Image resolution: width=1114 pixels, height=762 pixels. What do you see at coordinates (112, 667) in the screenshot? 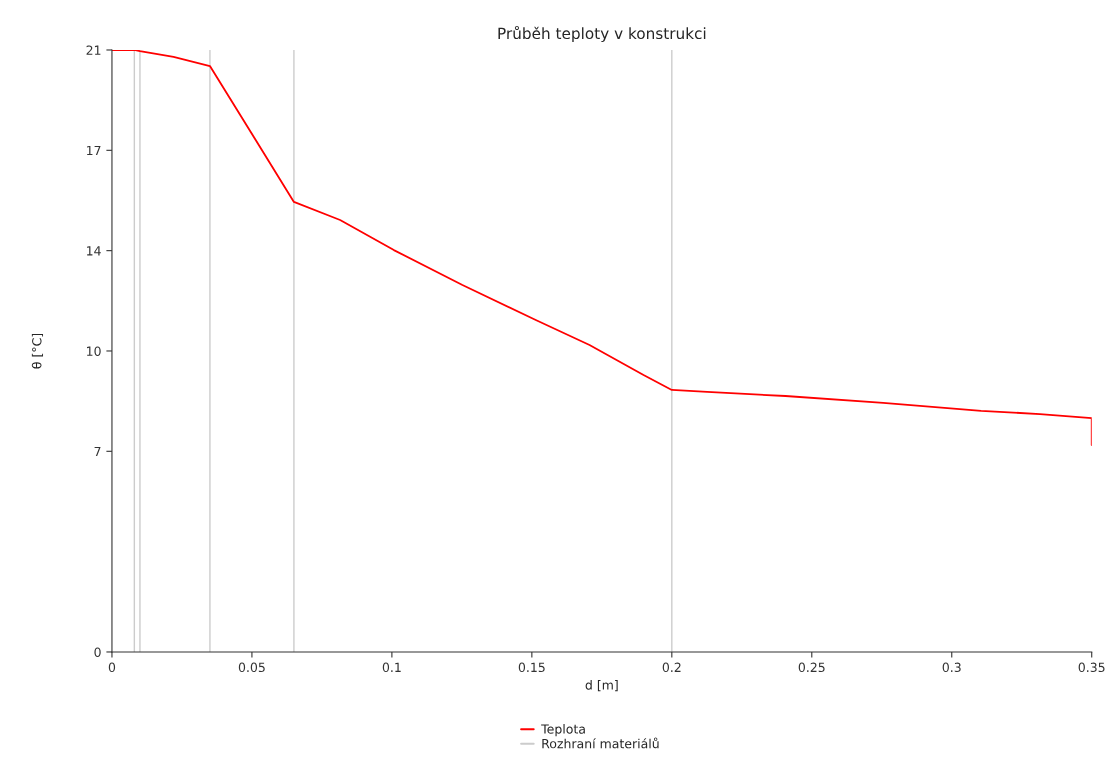
I see `x-tick-label: 0` at bounding box center [112, 667].